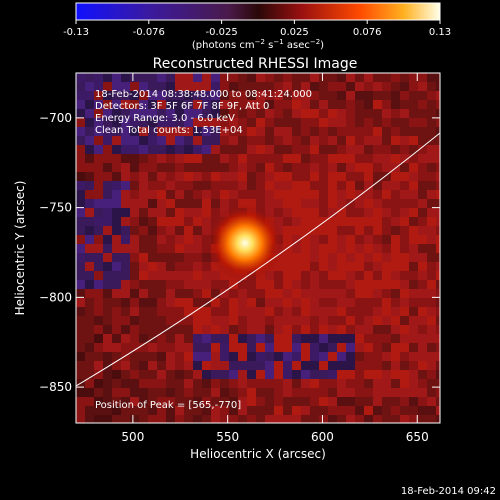 The width and height of the screenshot is (500, 500). What do you see at coordinates (322, 437) in the screenshot?
I see `x-tick-label: 600` at bounding box center [322, 437].